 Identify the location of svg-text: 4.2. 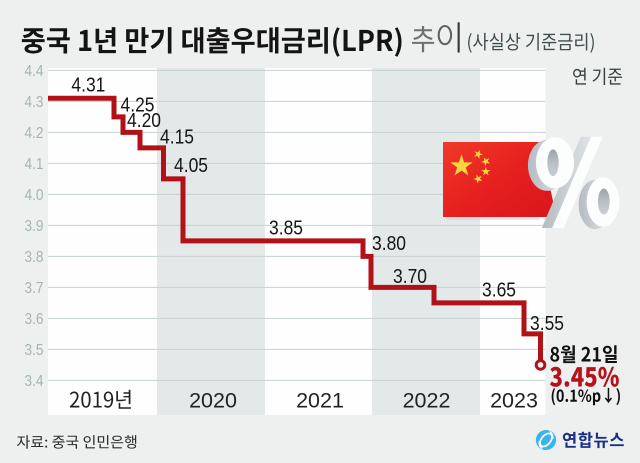
(34, 133).